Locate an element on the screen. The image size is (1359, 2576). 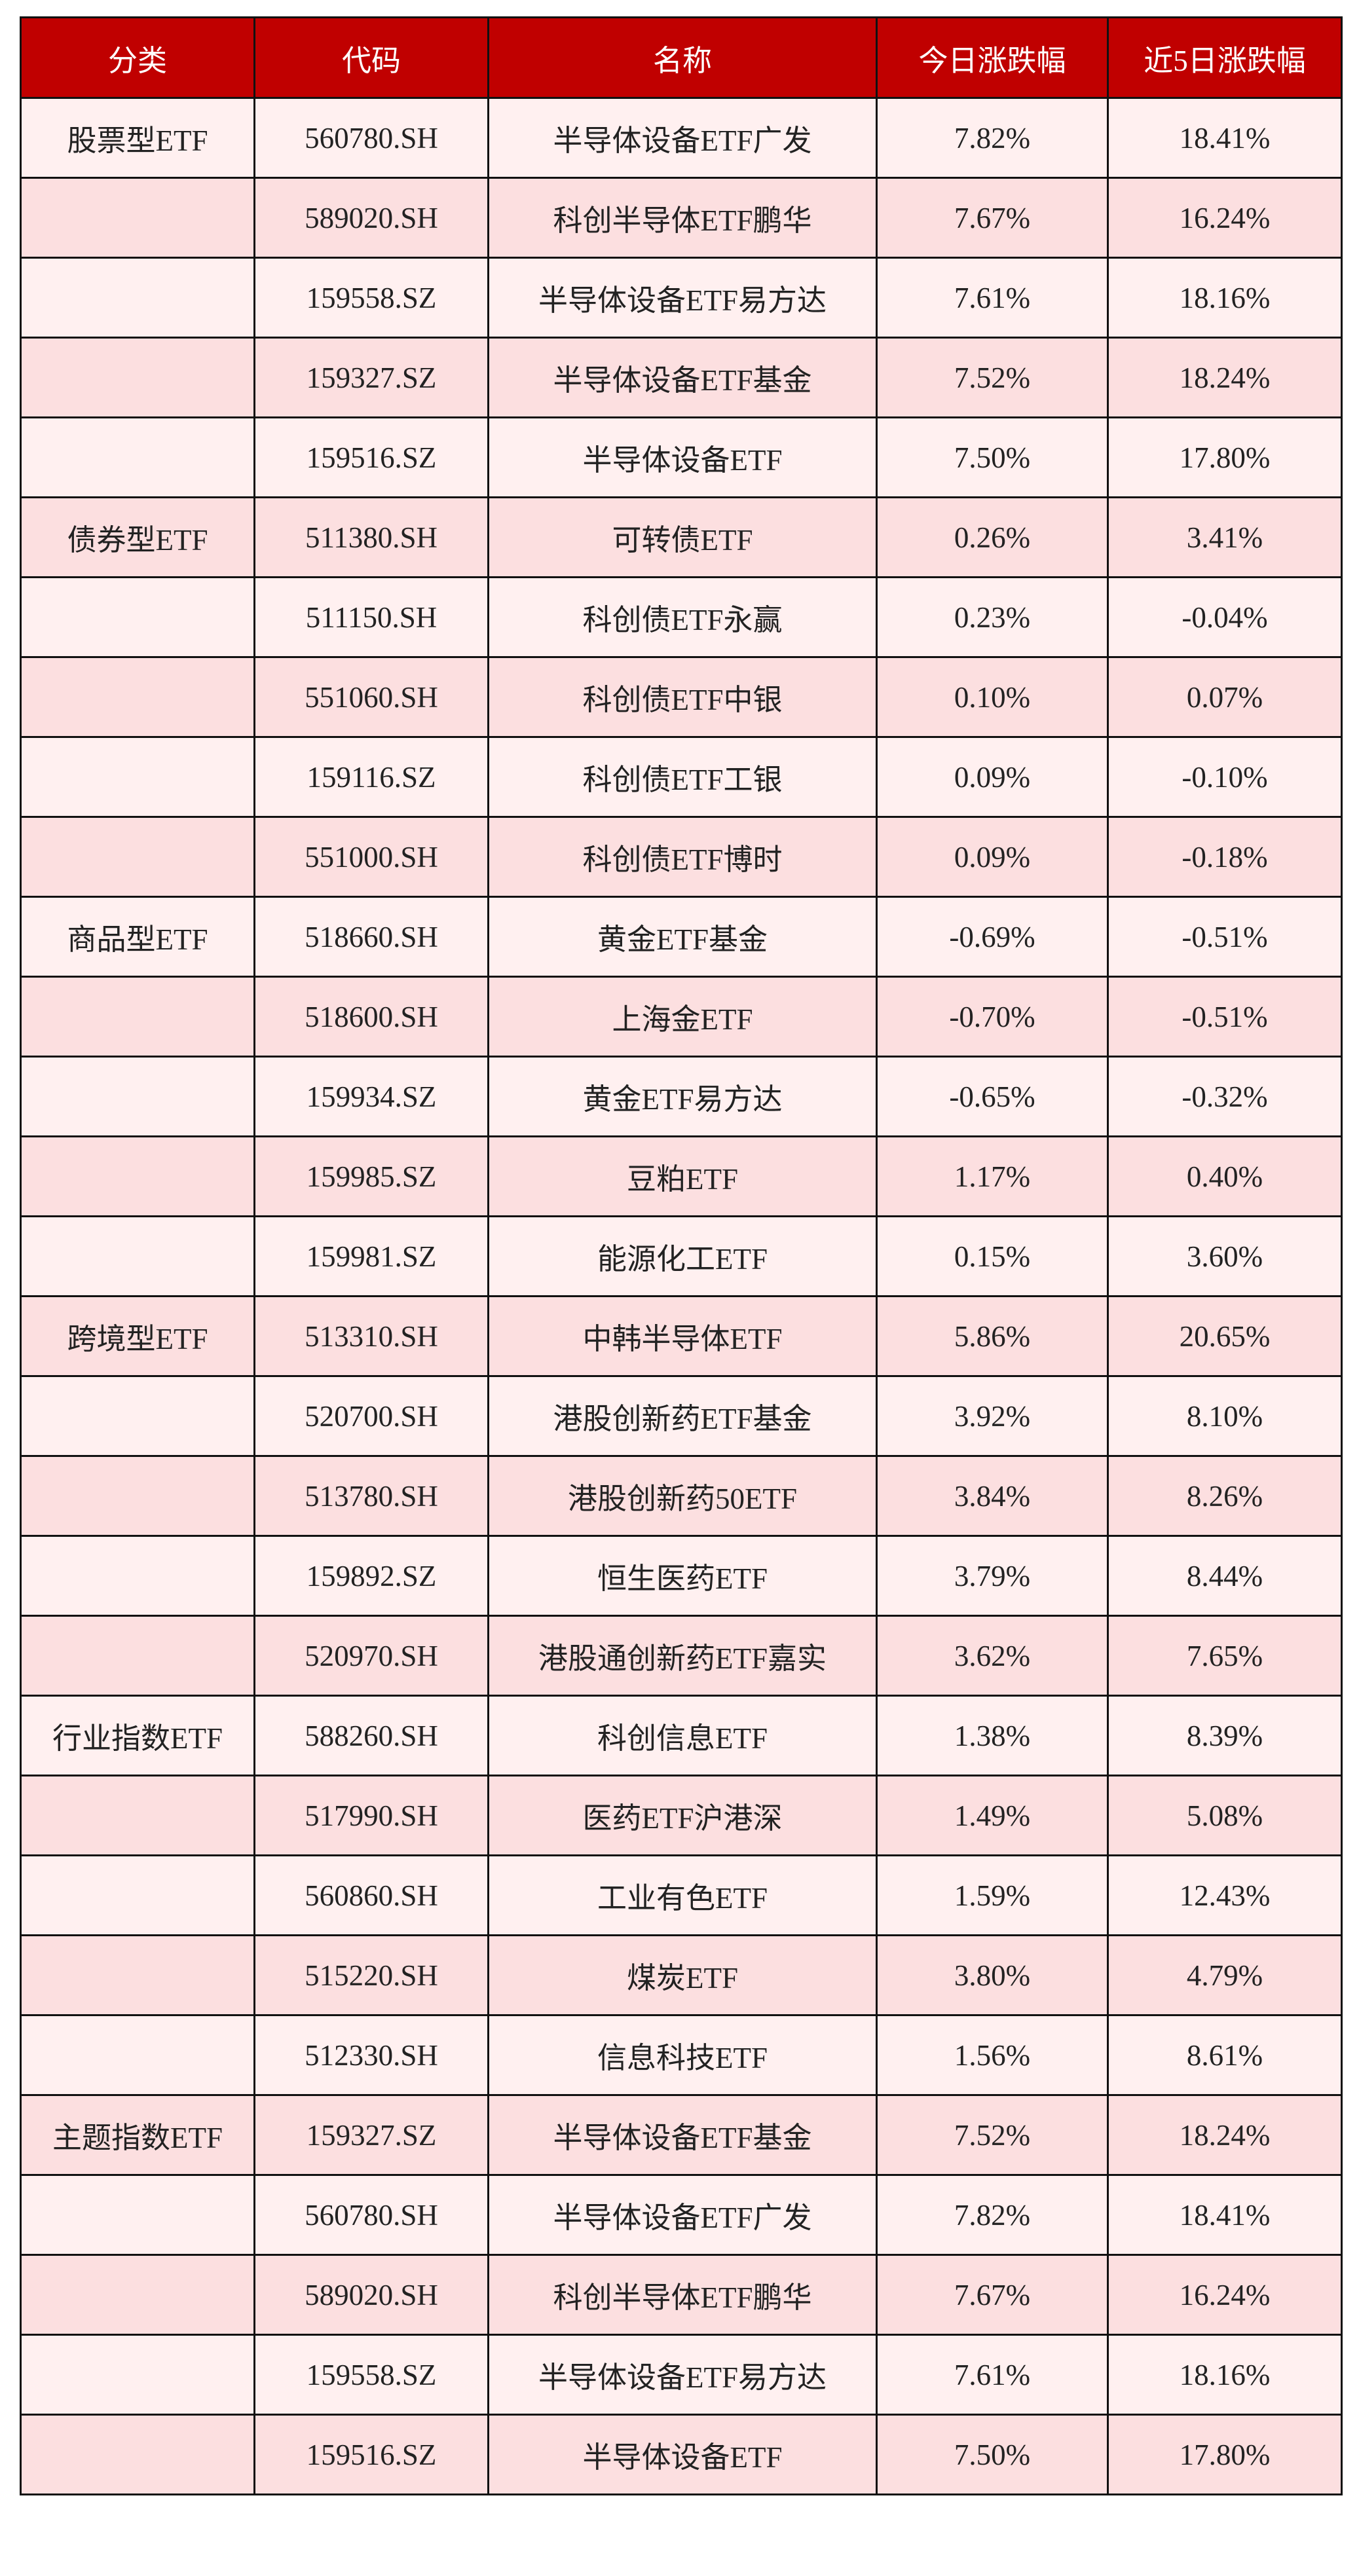
table-cell: 豆粕ETF is located at coordinates (682, 1176).